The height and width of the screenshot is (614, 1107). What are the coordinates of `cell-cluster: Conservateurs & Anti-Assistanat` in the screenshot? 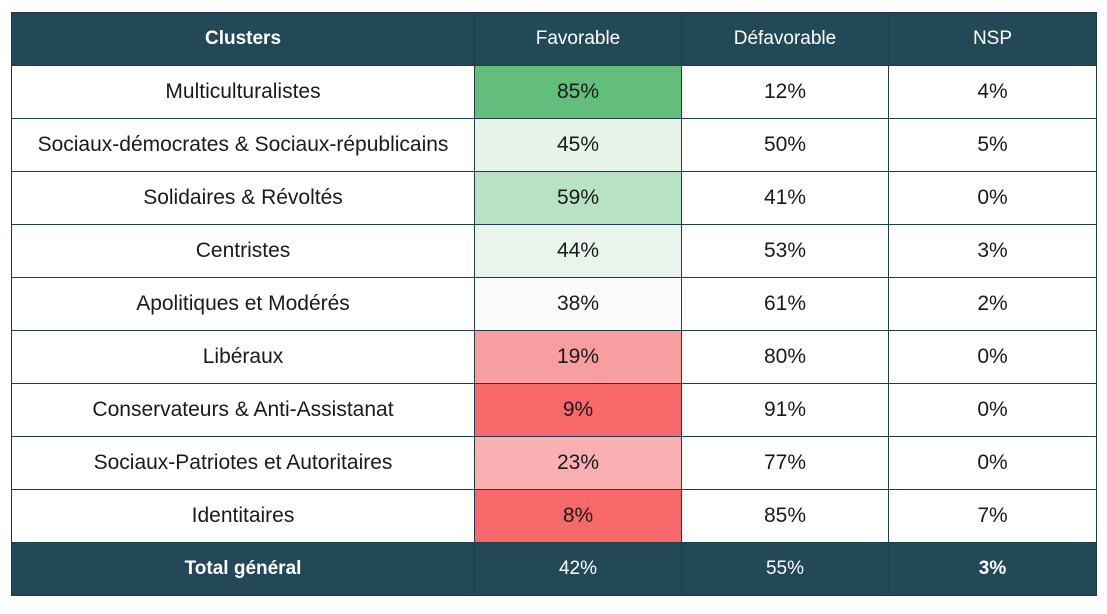 It's located at (243, 410).